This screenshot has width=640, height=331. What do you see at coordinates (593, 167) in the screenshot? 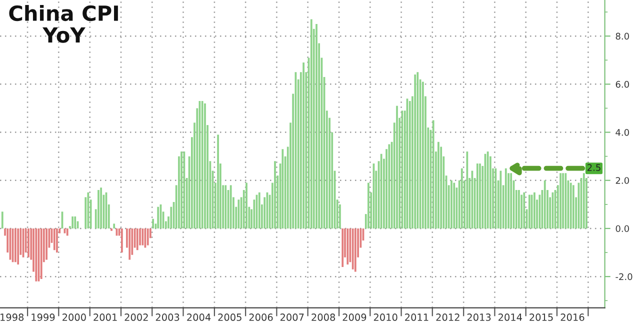
I see `annotation: 2.5` at bounding box center [593, 167].